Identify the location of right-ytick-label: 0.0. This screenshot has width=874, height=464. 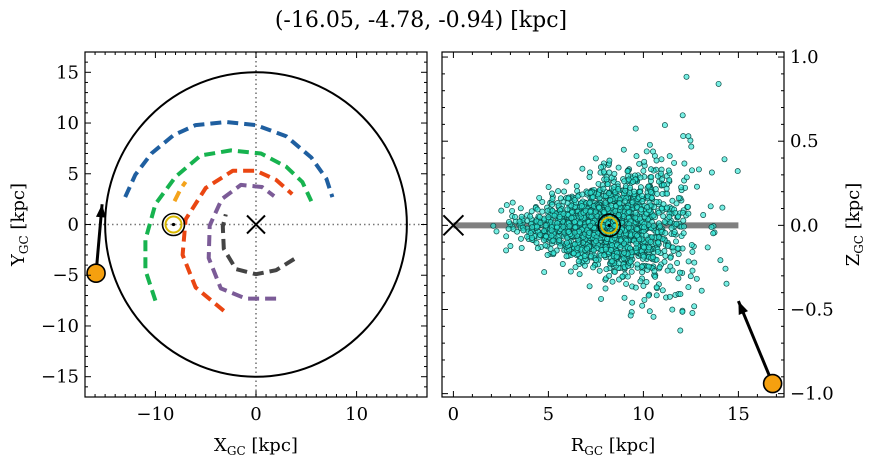
(804, 225).